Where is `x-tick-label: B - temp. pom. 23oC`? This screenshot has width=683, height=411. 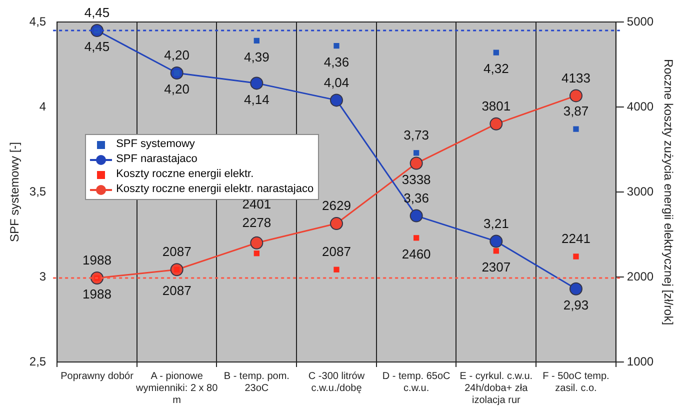
x-tick-label: B - temp. pom. 23oC is located at coordinates (257, 382).